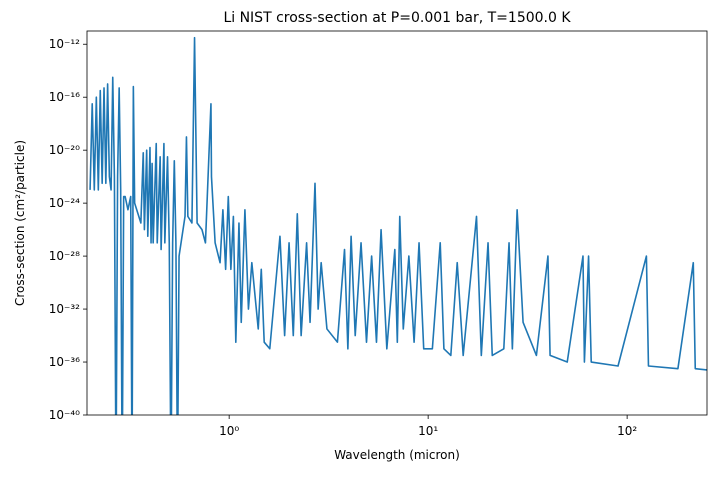 Image resolution: width=716 pixels, height=477 pixels. Describe the element at coordinates (64, 203) in the screenshot. I see `y-tick-label: 10⁻²⁴` at that location.